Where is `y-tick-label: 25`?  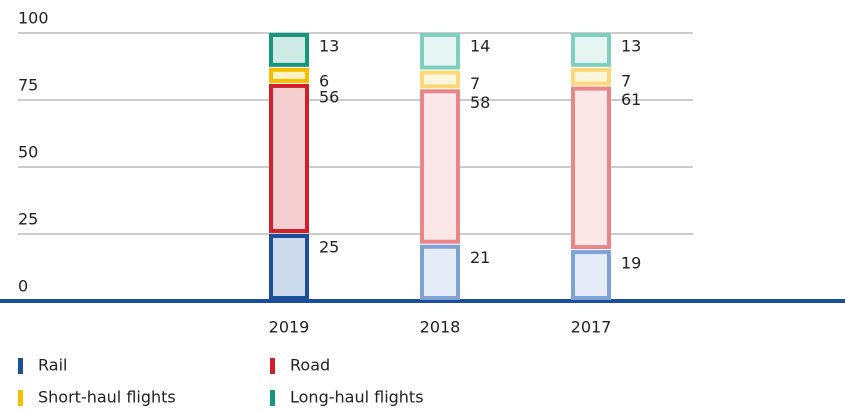
y-tick-label: 25 is located at coordinates (28, 219).